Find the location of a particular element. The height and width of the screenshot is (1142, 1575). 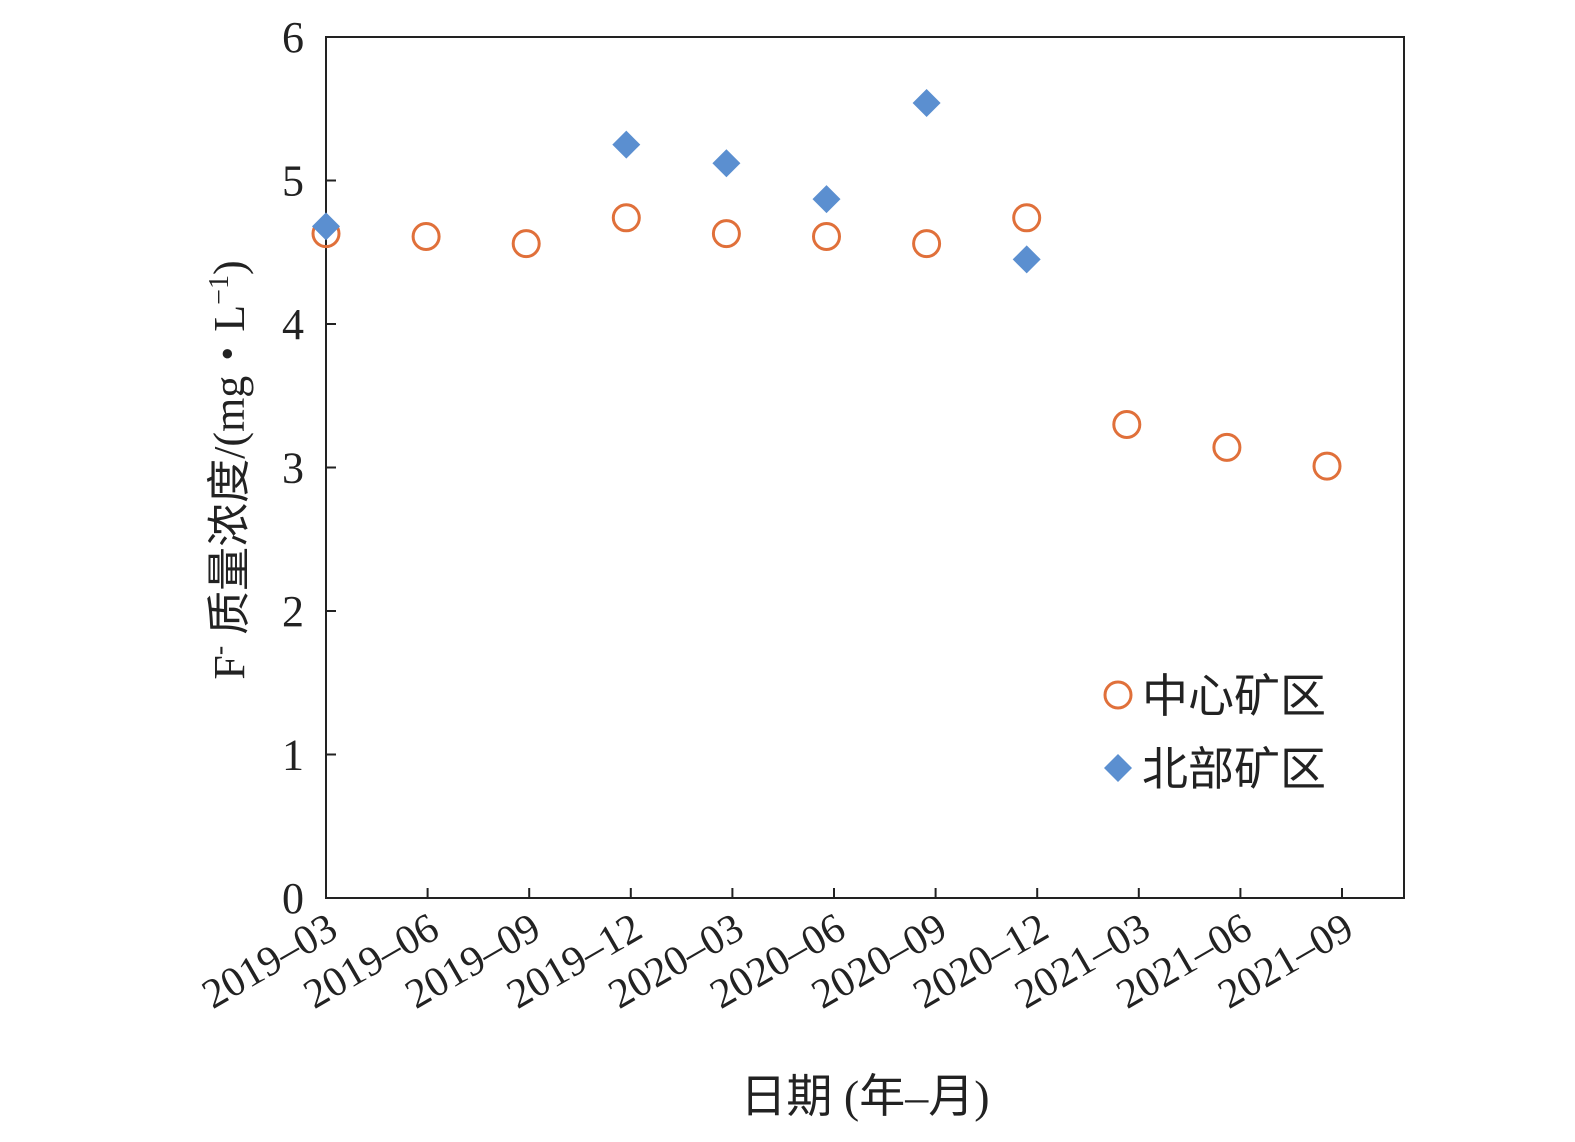

y-tick-label: 2 is located at coordinates (293, 611).